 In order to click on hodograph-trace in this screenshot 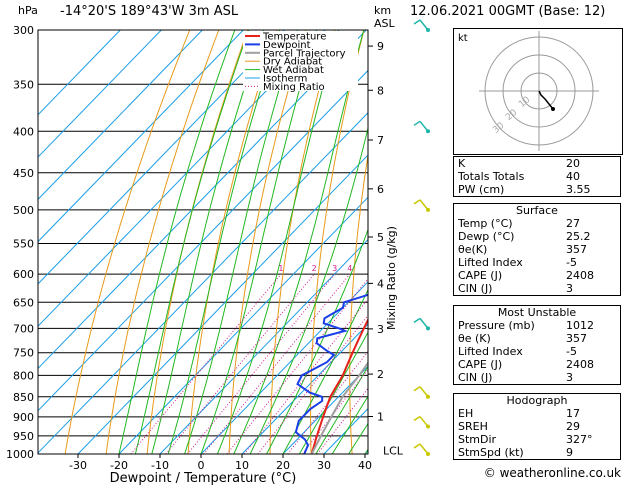, I will do `click(546, 100)`.